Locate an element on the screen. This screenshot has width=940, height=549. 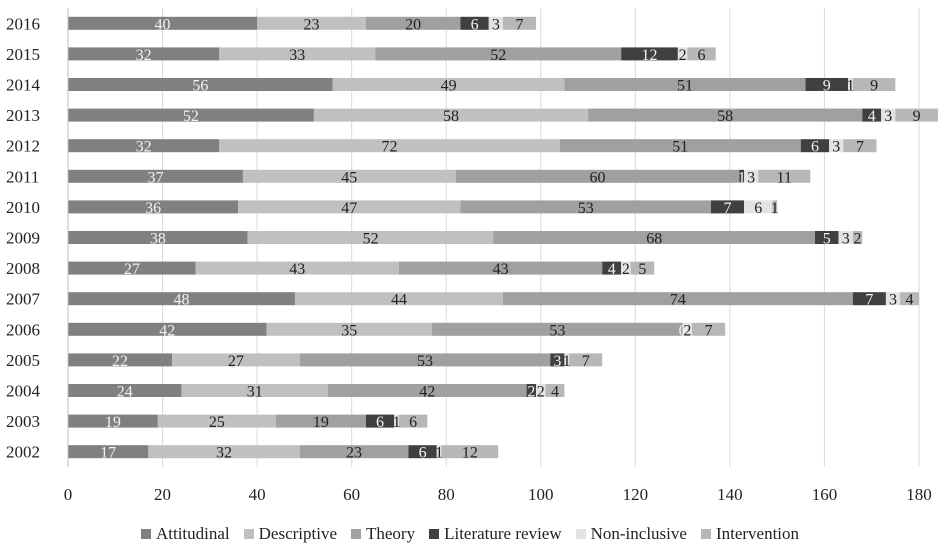
legend-item: Intervention is located at coordinates (749, 534).